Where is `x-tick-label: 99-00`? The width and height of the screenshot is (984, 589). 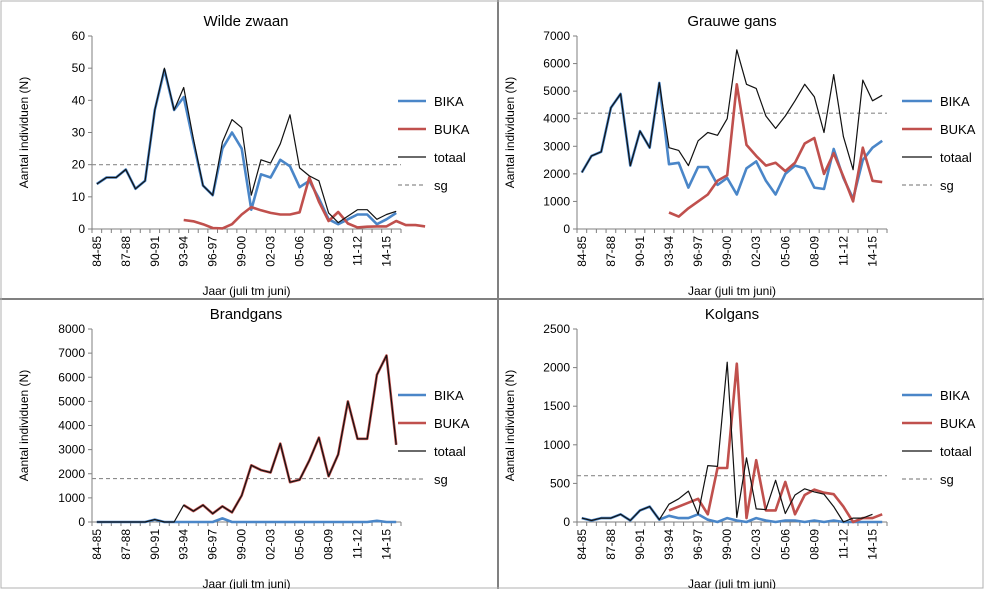 x-tick-label: 99-00 is located at coordinates (242, 544).